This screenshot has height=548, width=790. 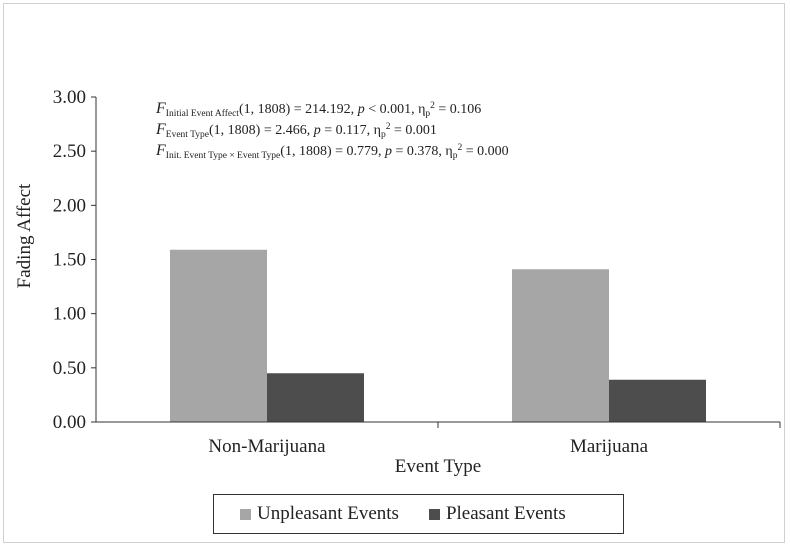 What do you see at coordinates (69, 97) in the screenshot?
I see `y-tick-label: 3.00` at bounding box center [69, 97].